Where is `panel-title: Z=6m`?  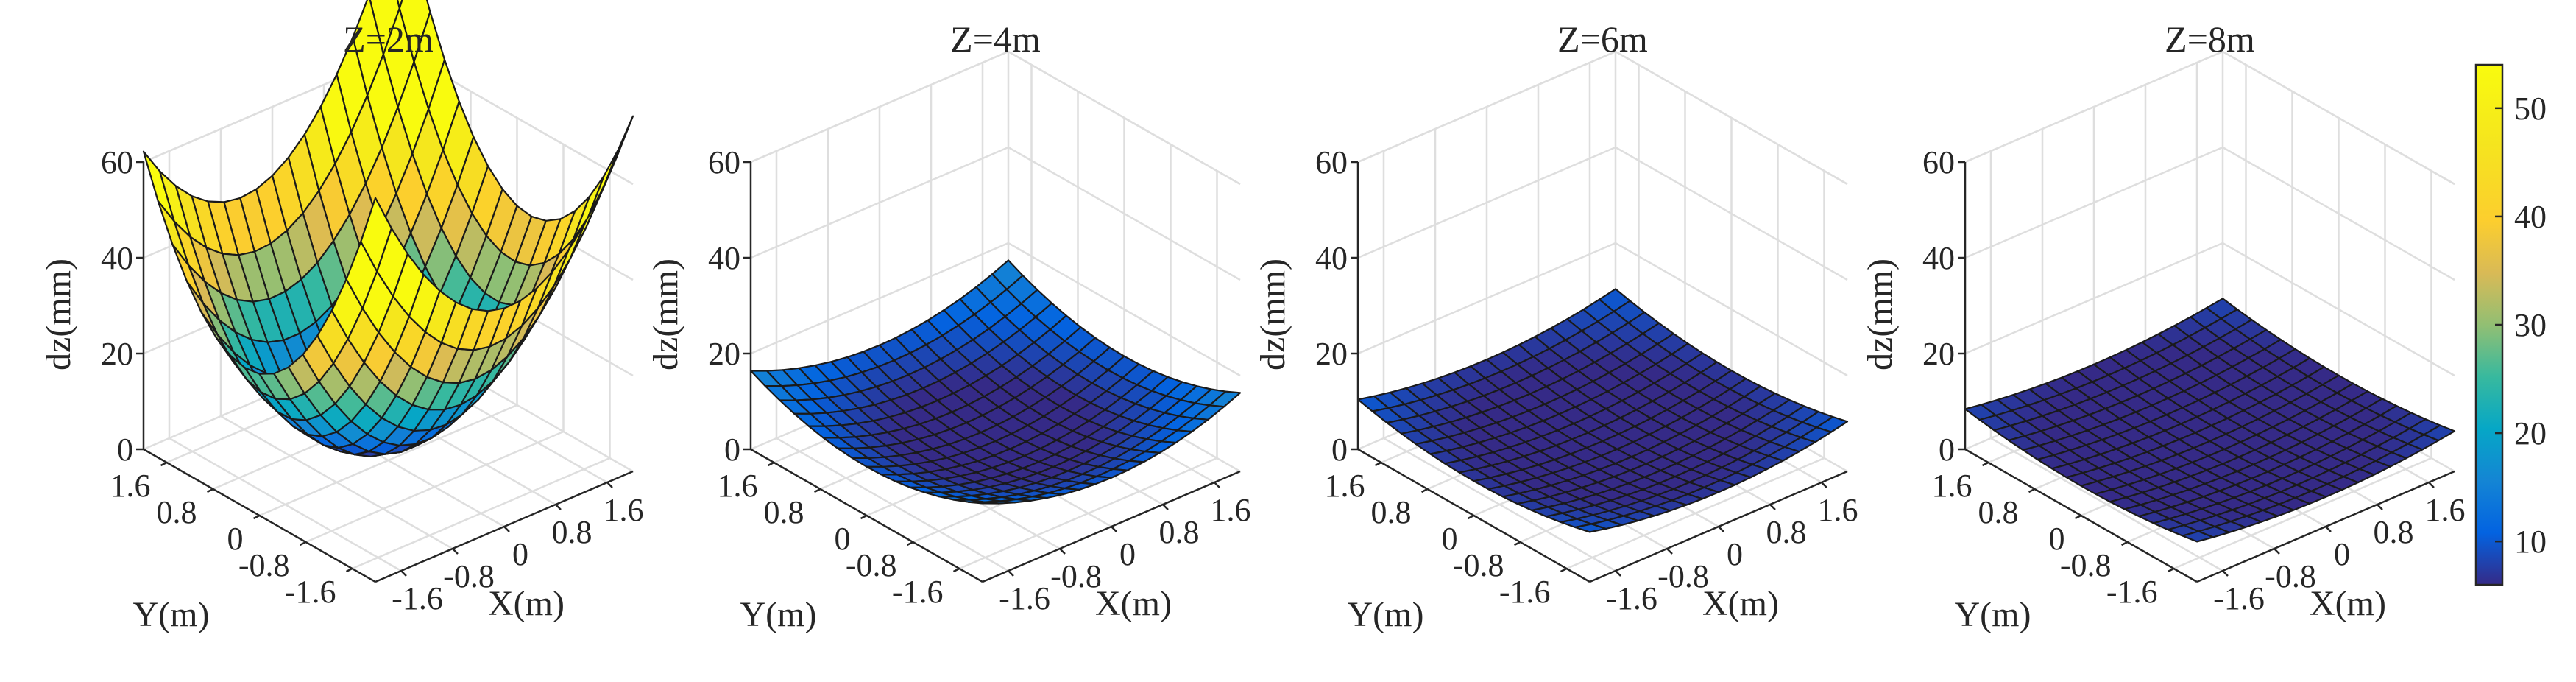 panel-title: Z=6m is located at coordinates (1602, 39).